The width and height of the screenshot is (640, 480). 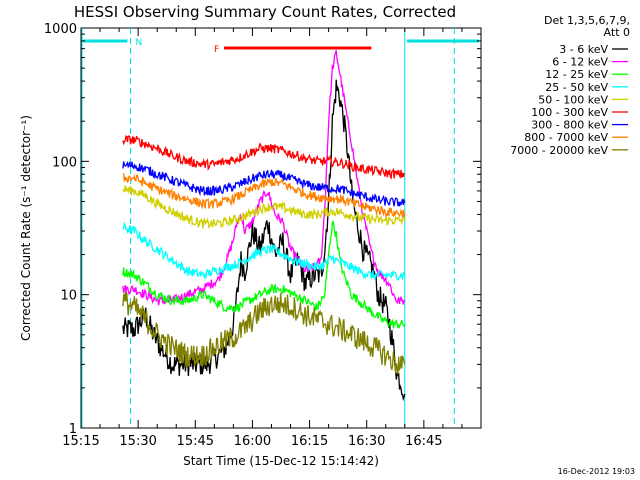 I want to click on legend-label: 25 - 50 keV, so click(x=576, y=87).